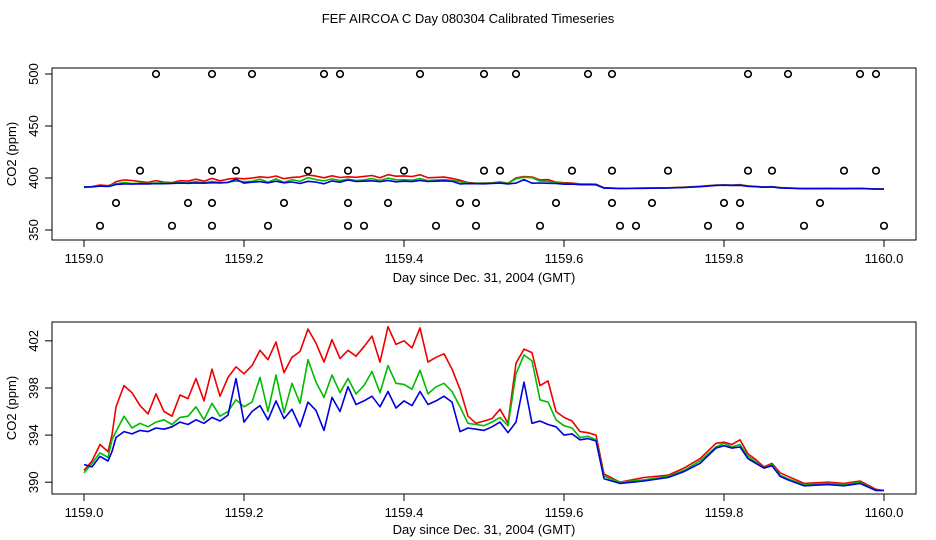 This screenshot has height=540, width=936. What do you see at coordinates (33, 388) in the screenshot?
I see `bottom-y-tick-label: 398` at bounding box center [33, 388].